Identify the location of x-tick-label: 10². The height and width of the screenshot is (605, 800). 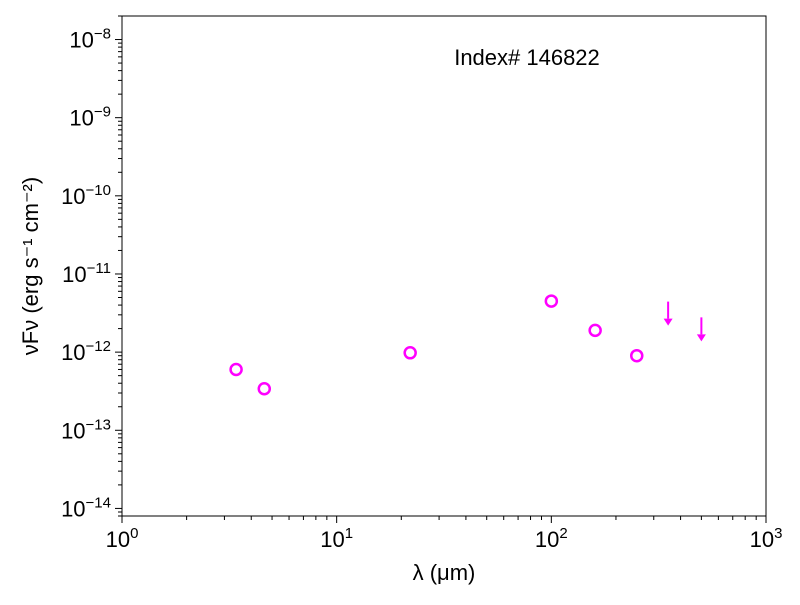
(551, 538).